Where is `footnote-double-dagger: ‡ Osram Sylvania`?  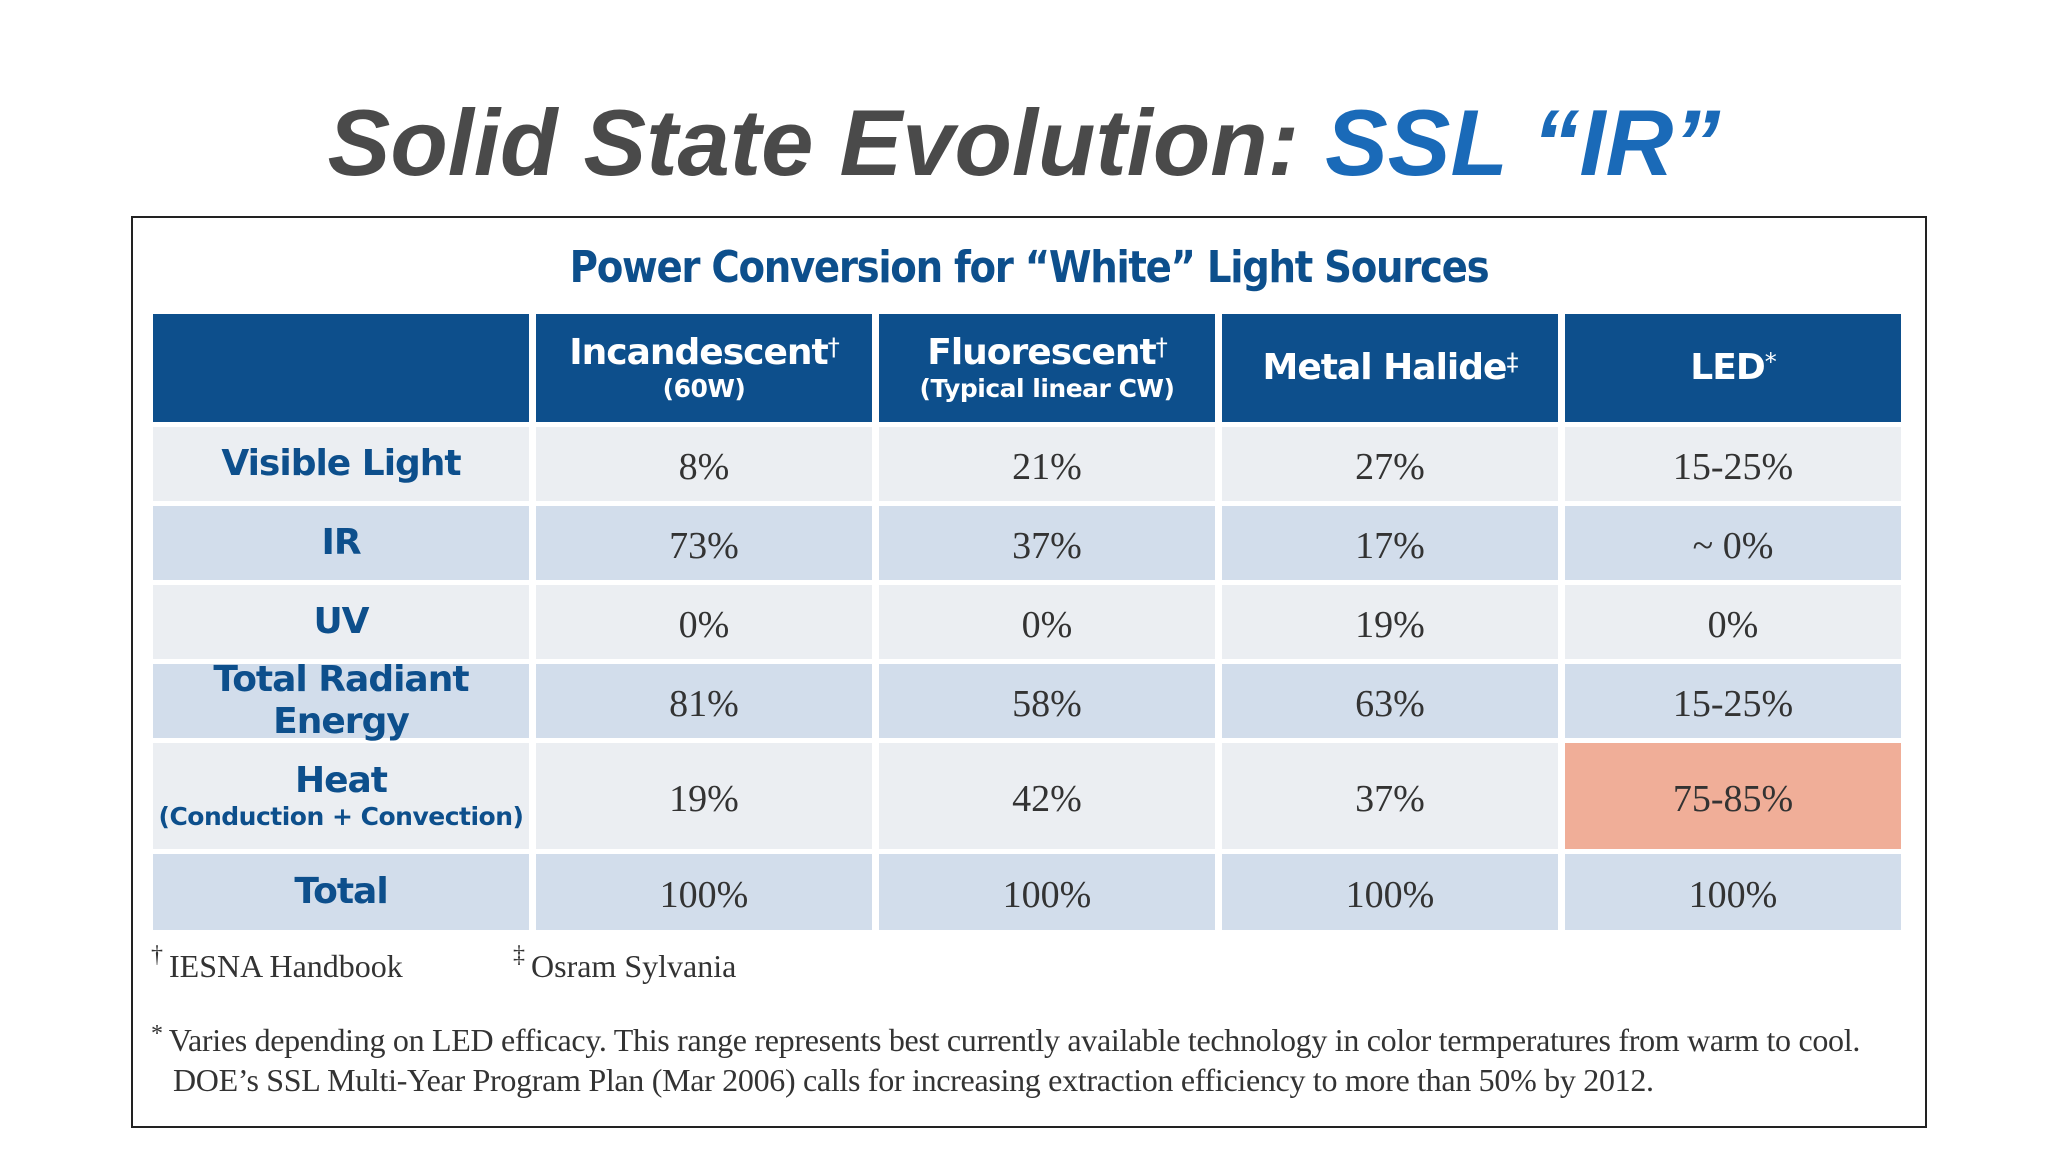
footnote-double-dagger: ‡ Osram Sylvania is located at coordinates (625, 963).